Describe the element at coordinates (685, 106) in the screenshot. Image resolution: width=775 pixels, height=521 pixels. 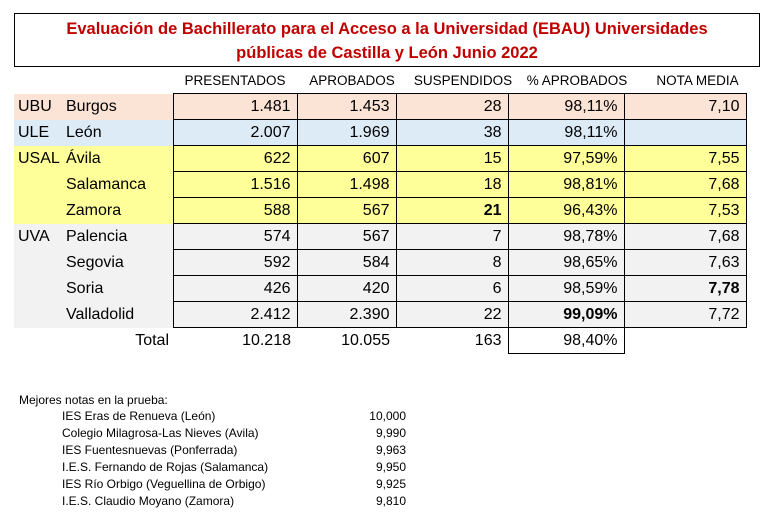
I see `nota-cell: 7,10` at that location.